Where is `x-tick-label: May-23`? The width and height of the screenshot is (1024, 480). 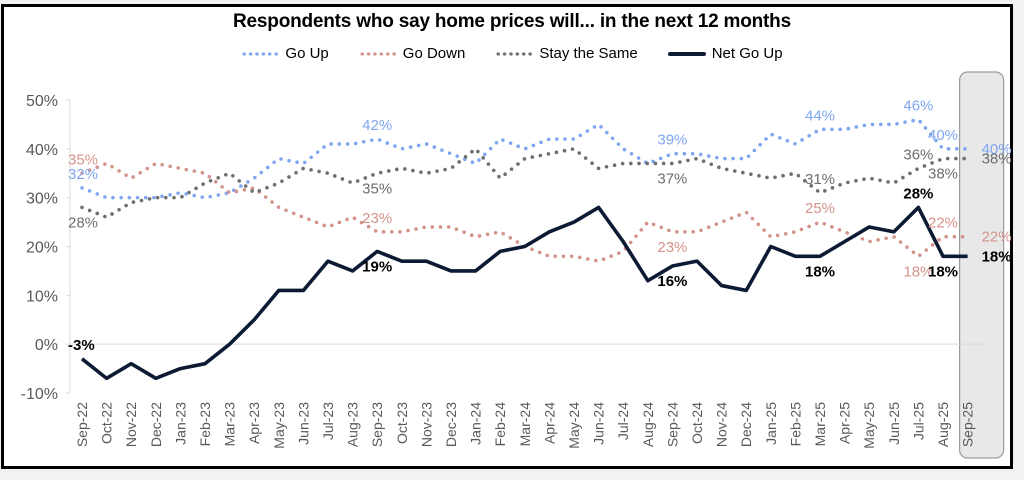
x-tick-label: May-23 is located at coordinates (279, 425).